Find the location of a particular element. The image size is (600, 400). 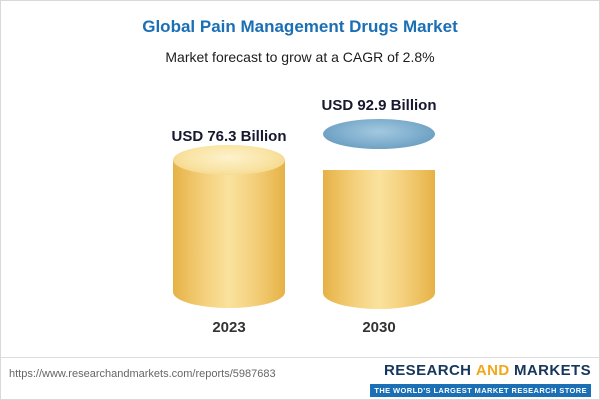

category-label-2023: 2023 is located at coordinates (229, 327).